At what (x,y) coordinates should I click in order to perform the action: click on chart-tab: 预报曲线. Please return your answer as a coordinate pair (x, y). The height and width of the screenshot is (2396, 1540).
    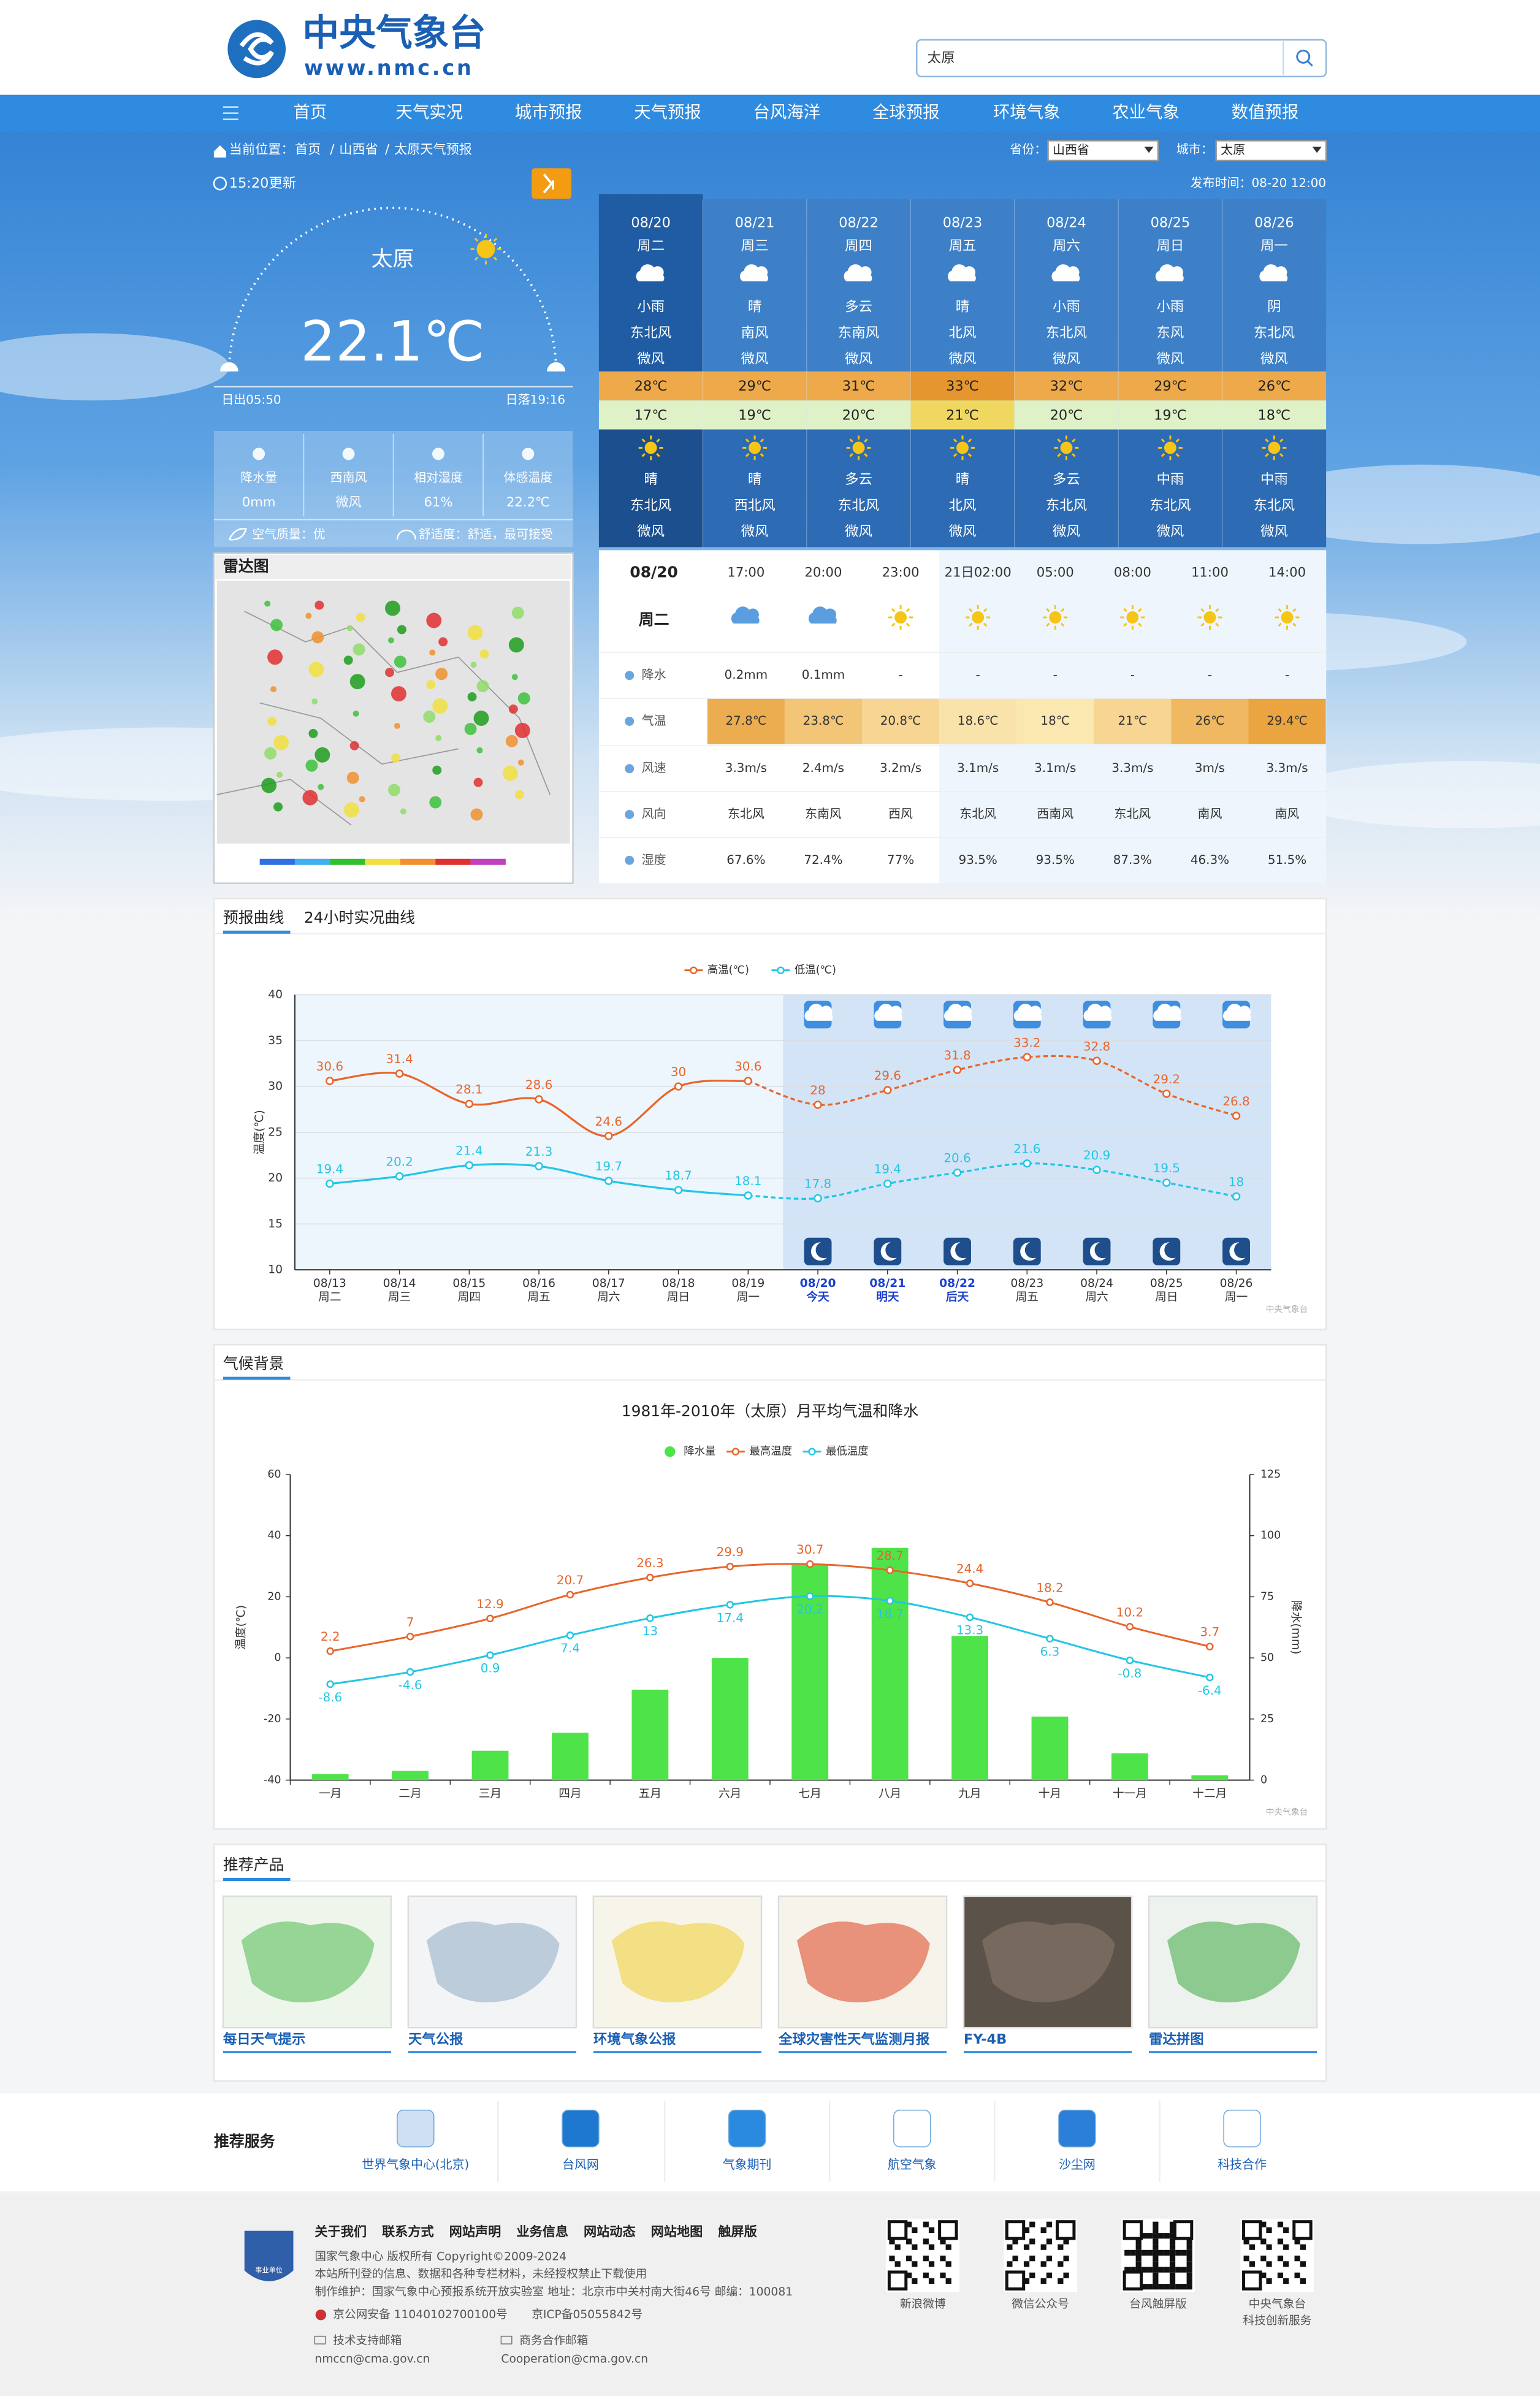
    Looking at the image, I should click on (254, 918).